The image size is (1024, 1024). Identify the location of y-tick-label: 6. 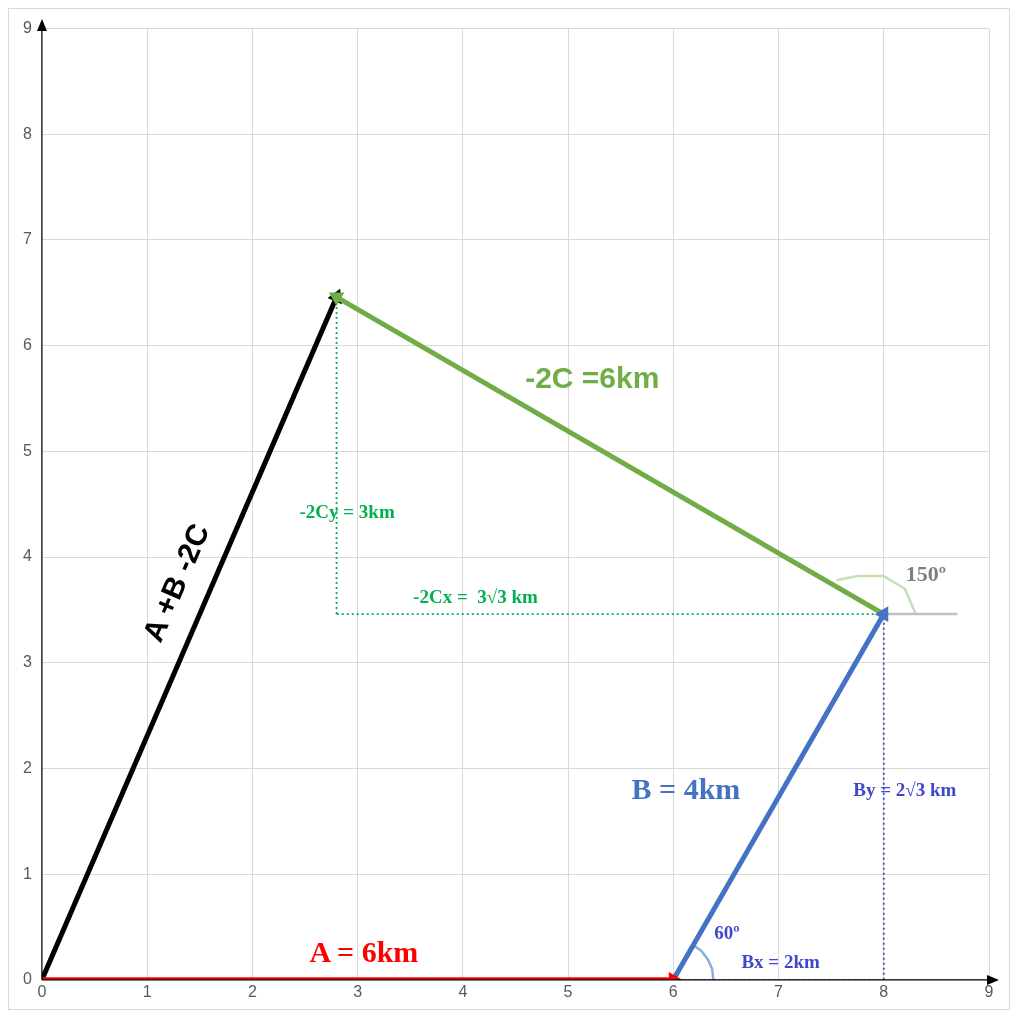
(27, 345).